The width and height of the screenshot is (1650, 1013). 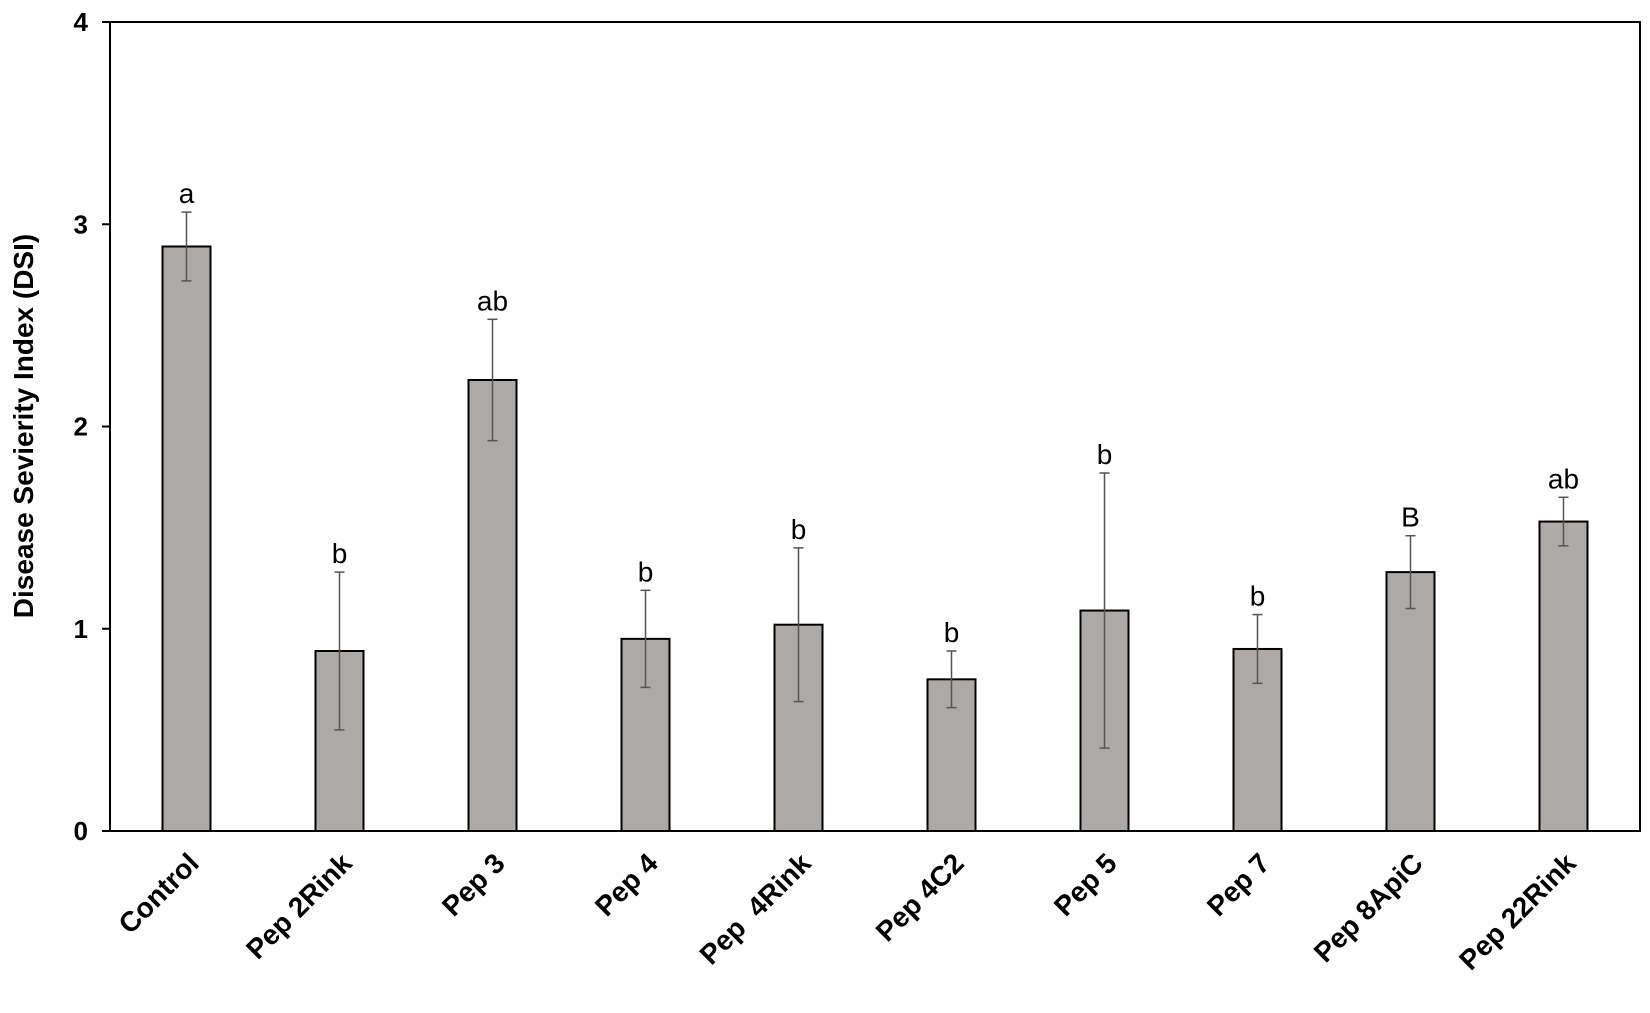 I want to click on x-tick-label: Pep 8ApiC, so click(x=1368, y=907).